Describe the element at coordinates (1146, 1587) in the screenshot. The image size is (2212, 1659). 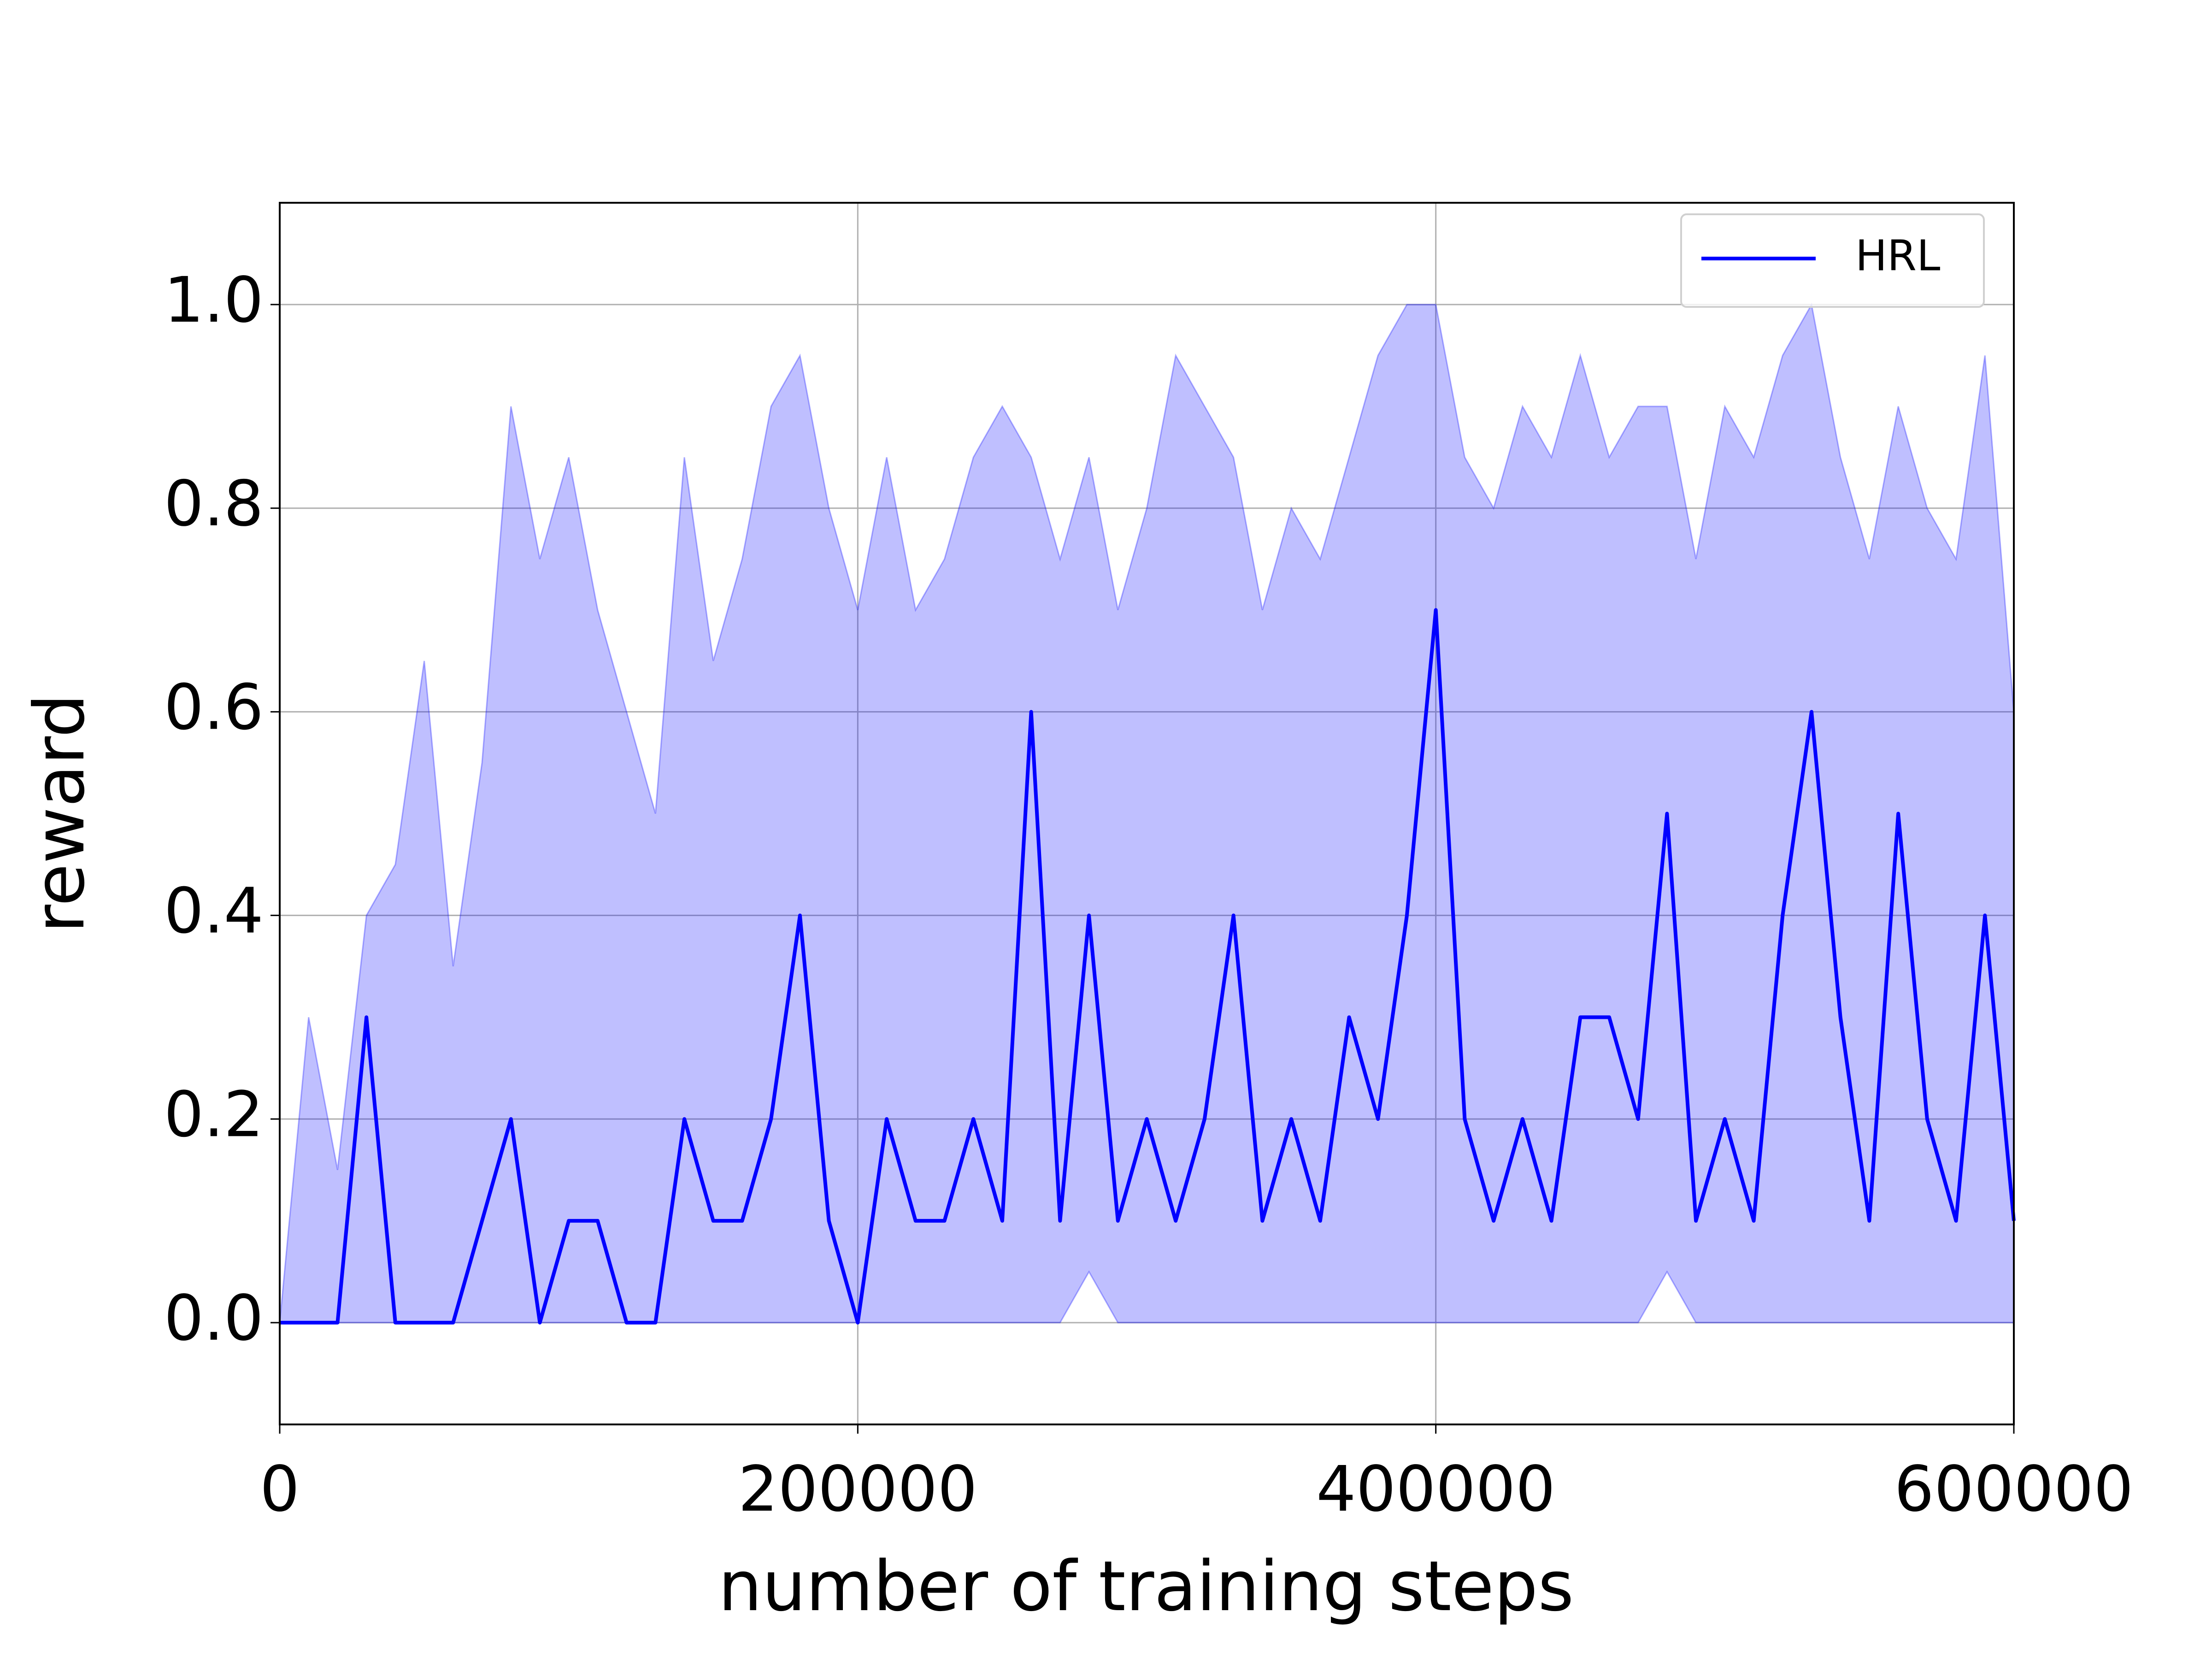
I see `x-axis-label: number of training steps` at that location.